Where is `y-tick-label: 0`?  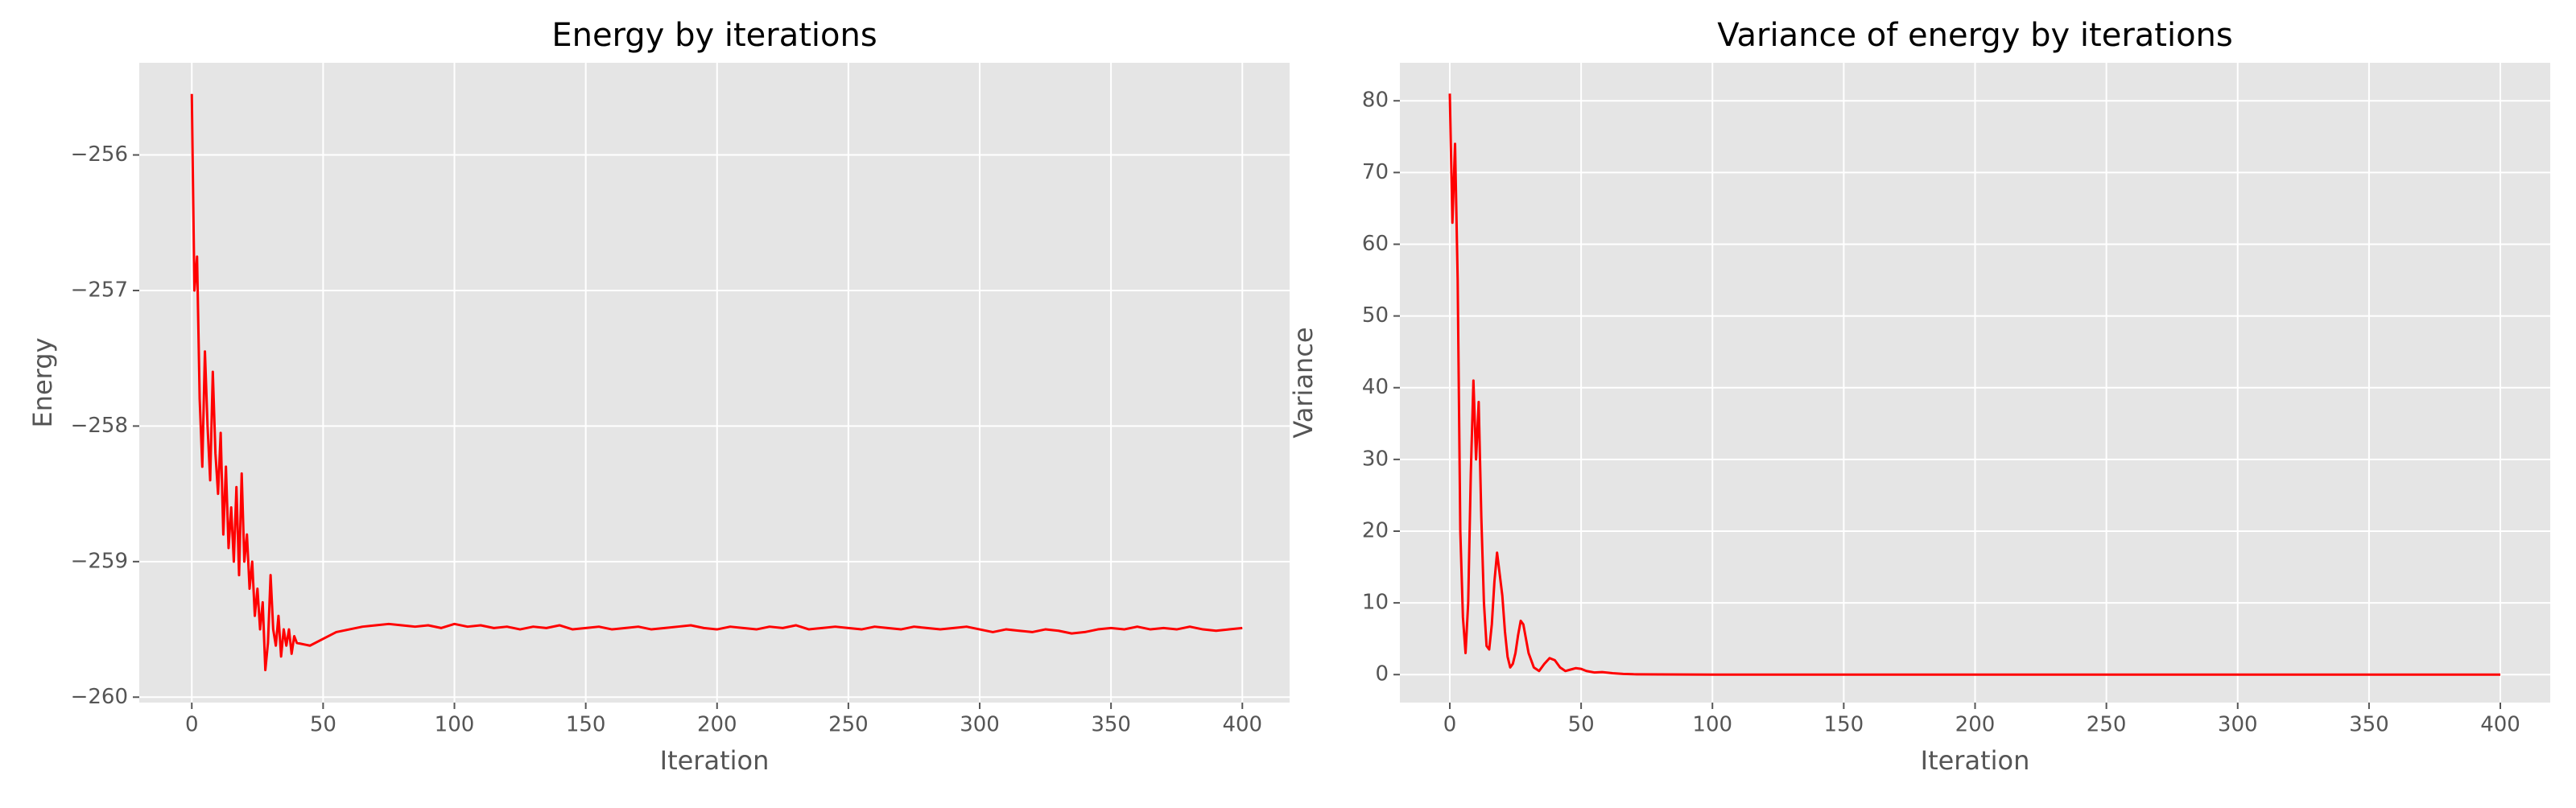
y-tick-label: 0 is located at coordinates (1382, 674).